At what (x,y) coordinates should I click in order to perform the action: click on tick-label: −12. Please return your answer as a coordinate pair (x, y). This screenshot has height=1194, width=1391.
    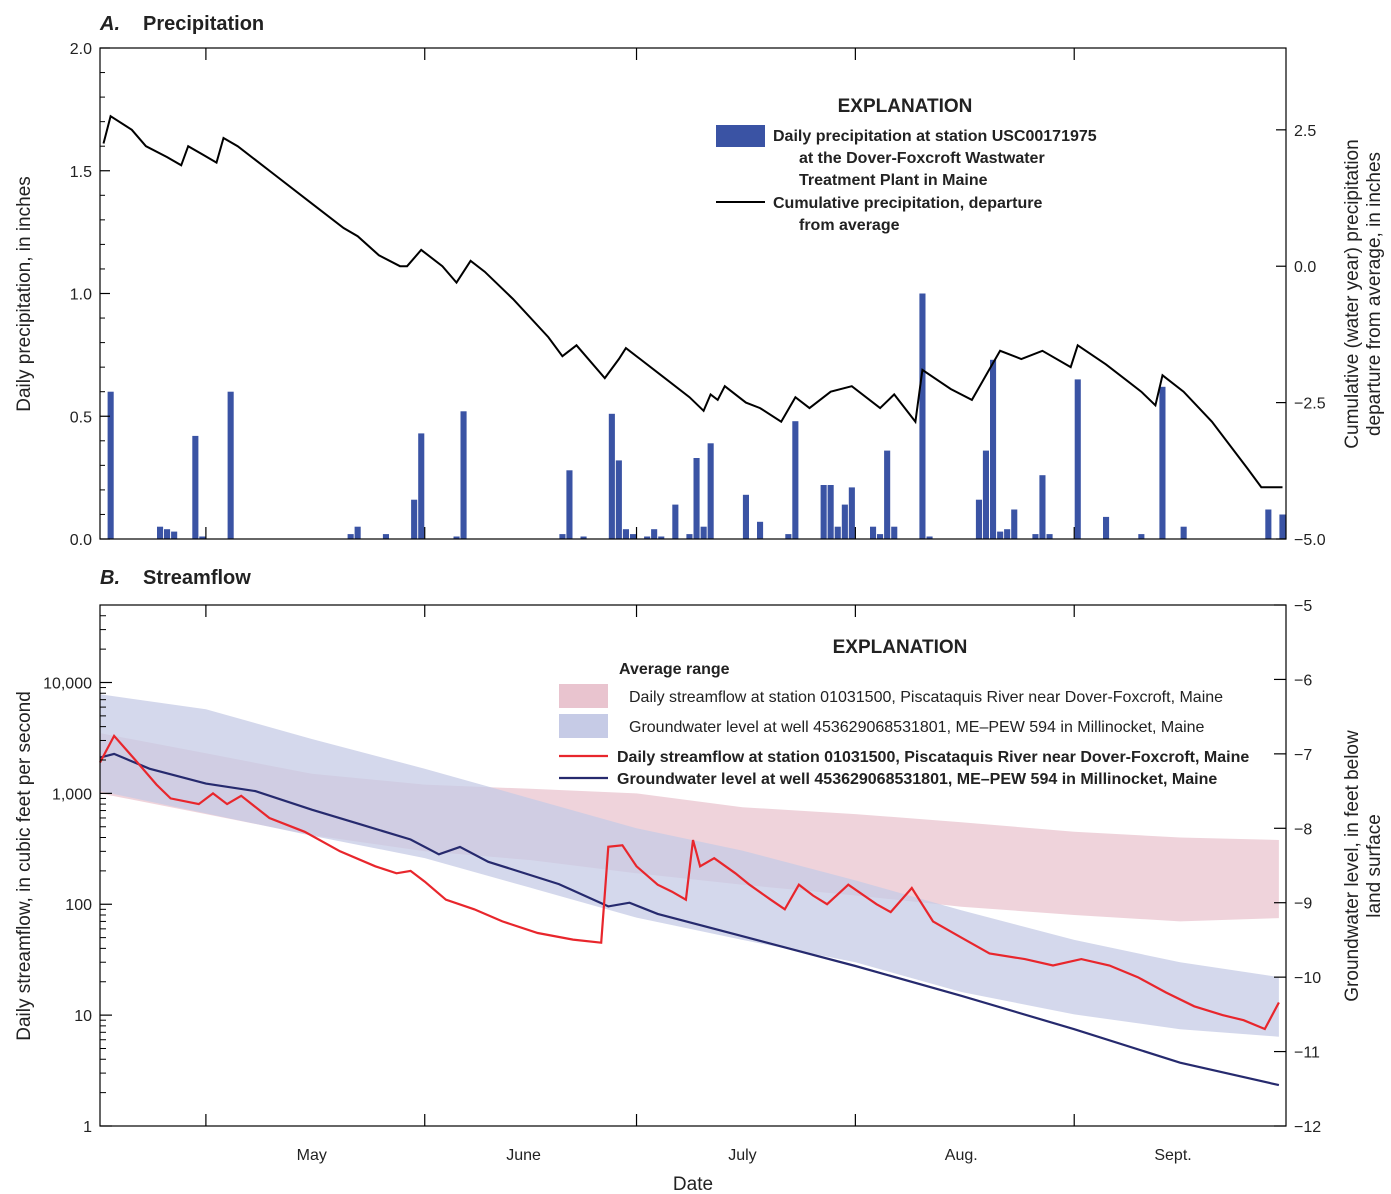
    Looking at the image, I should click on (1307, 1127).